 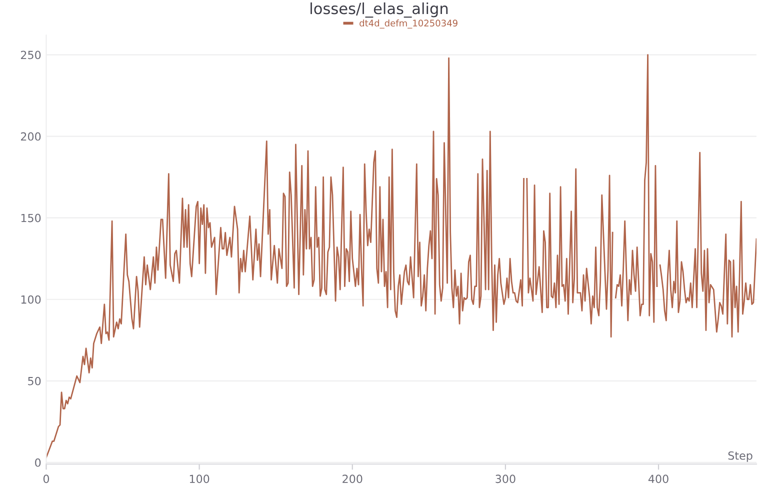 What do you see at coordinates (200, 479) in the screenshot?
I see `x-tick-label: 100` at bounding box center [200, 479].